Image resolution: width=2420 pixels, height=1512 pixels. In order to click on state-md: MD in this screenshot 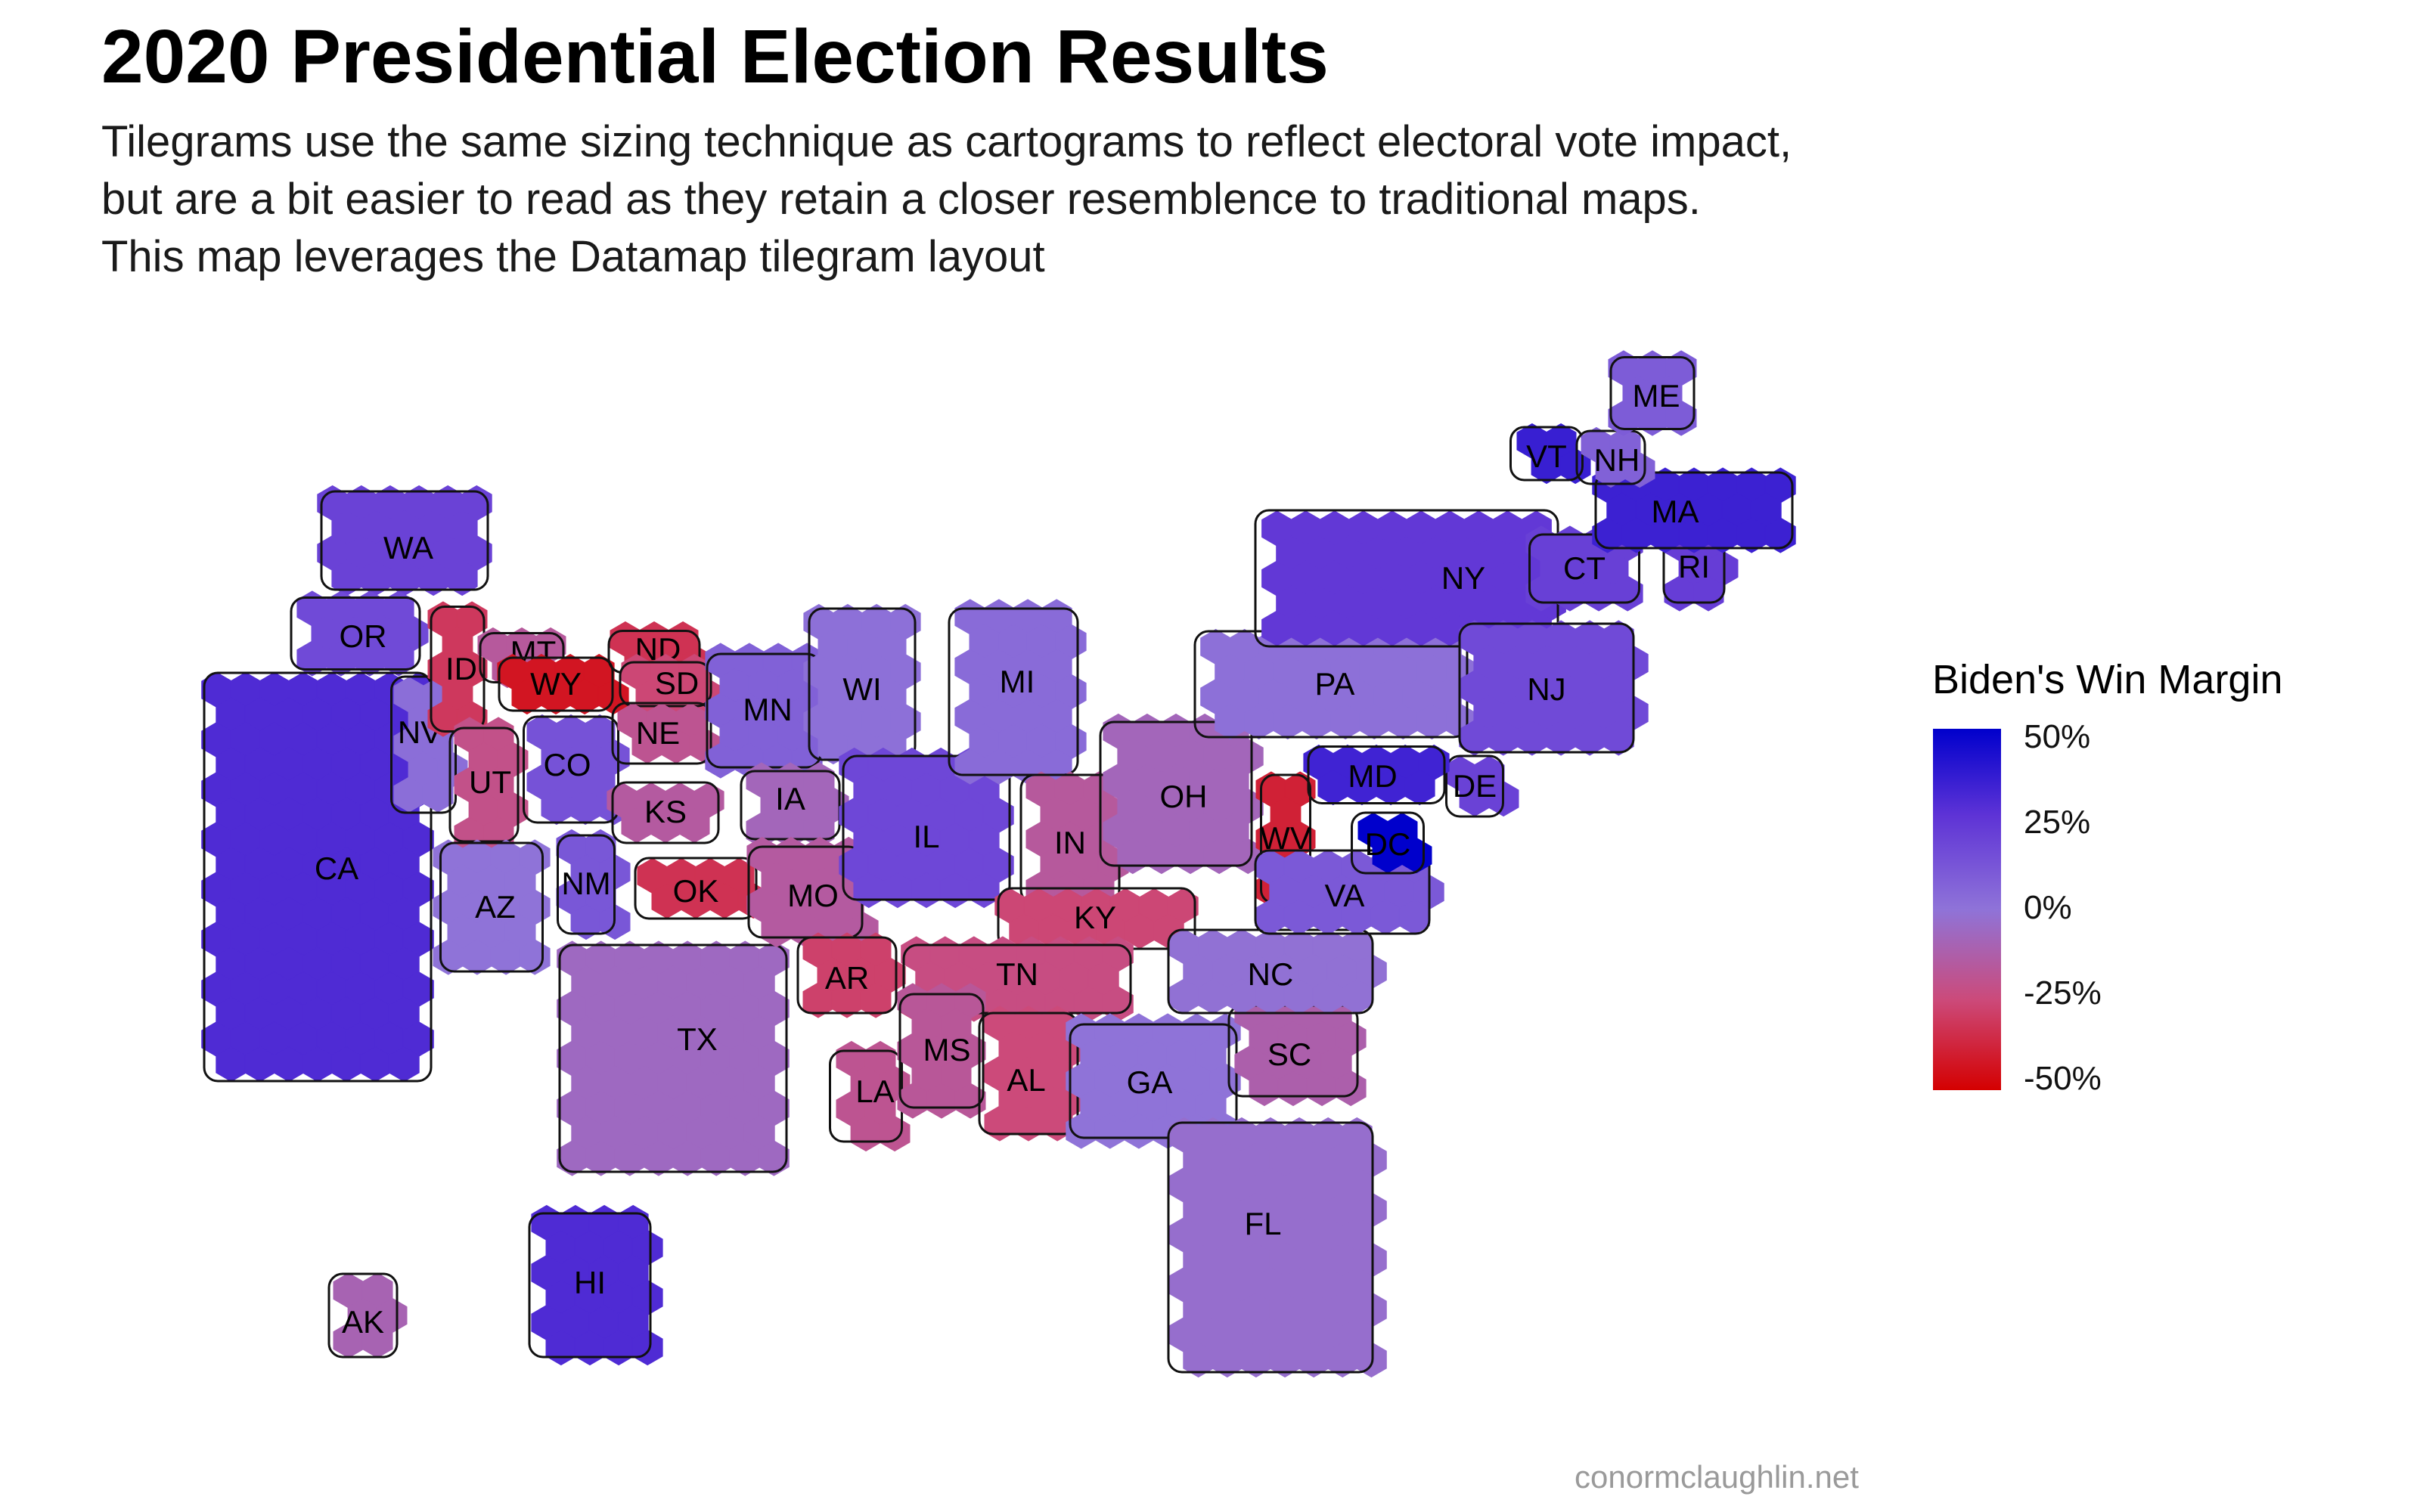, I will do `click(1376, 775)`.